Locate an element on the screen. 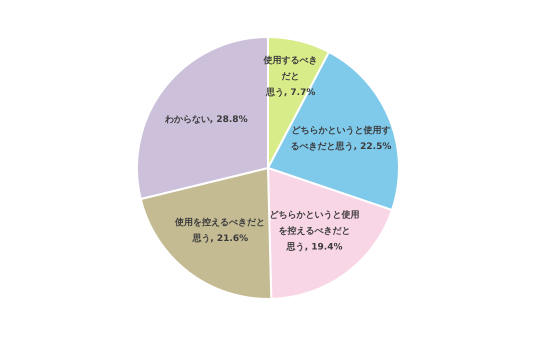 The width and height of the screenshot is (536, 338). slice-label: 使用を控えるべきだと思う, 21.6% is located at coordinates (220, 230).